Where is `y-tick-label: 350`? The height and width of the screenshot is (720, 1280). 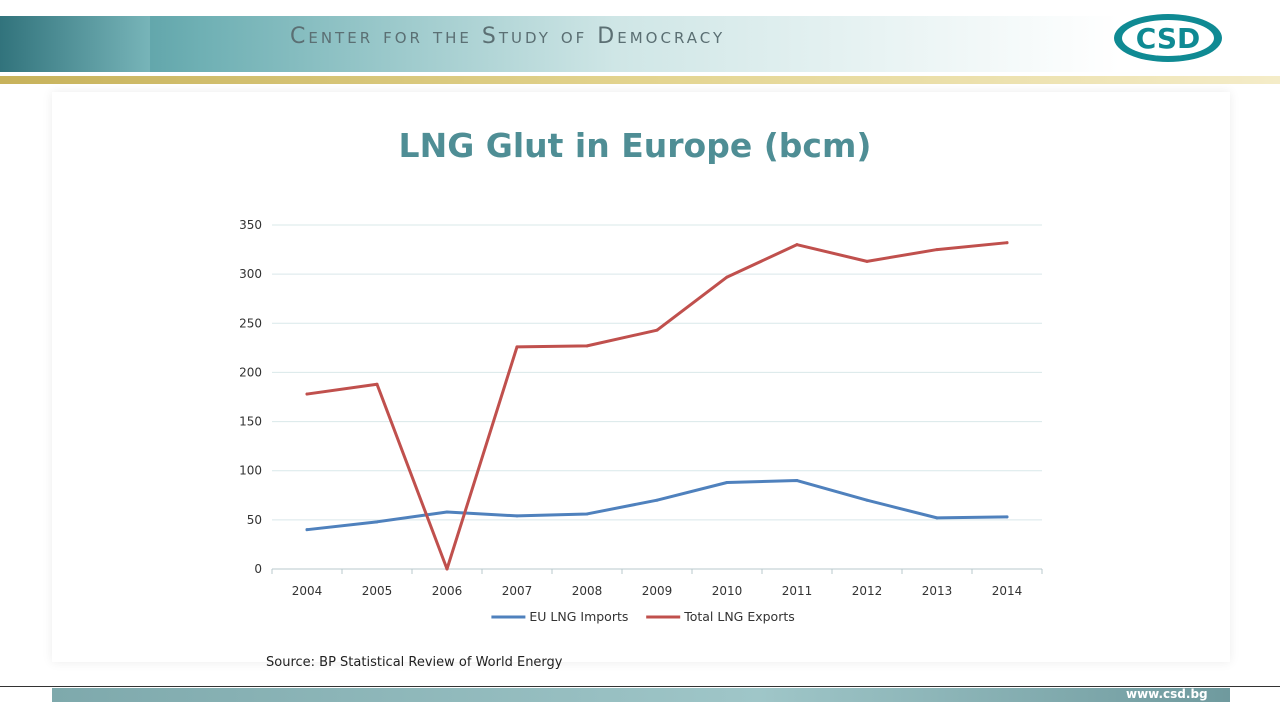 y-tick-label: 350 is located at coordinates (250, 225).